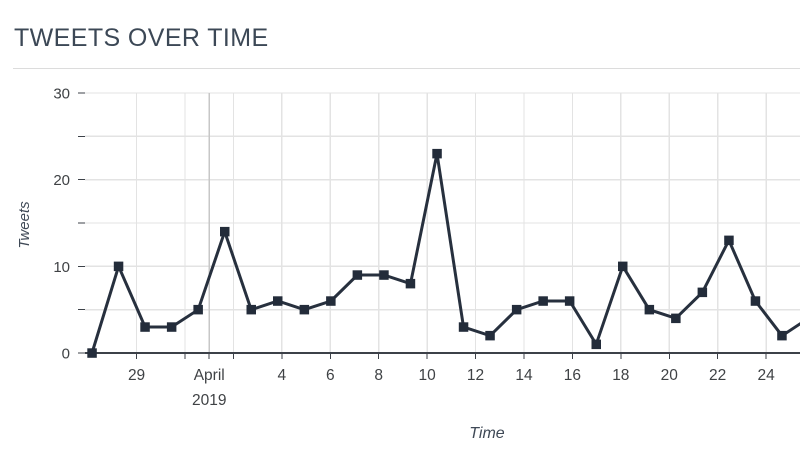 The image size is (800, 453). Describe the element at coordinates (378, 375) in the screenshot. I see `x-tick-label: 8` at that location.